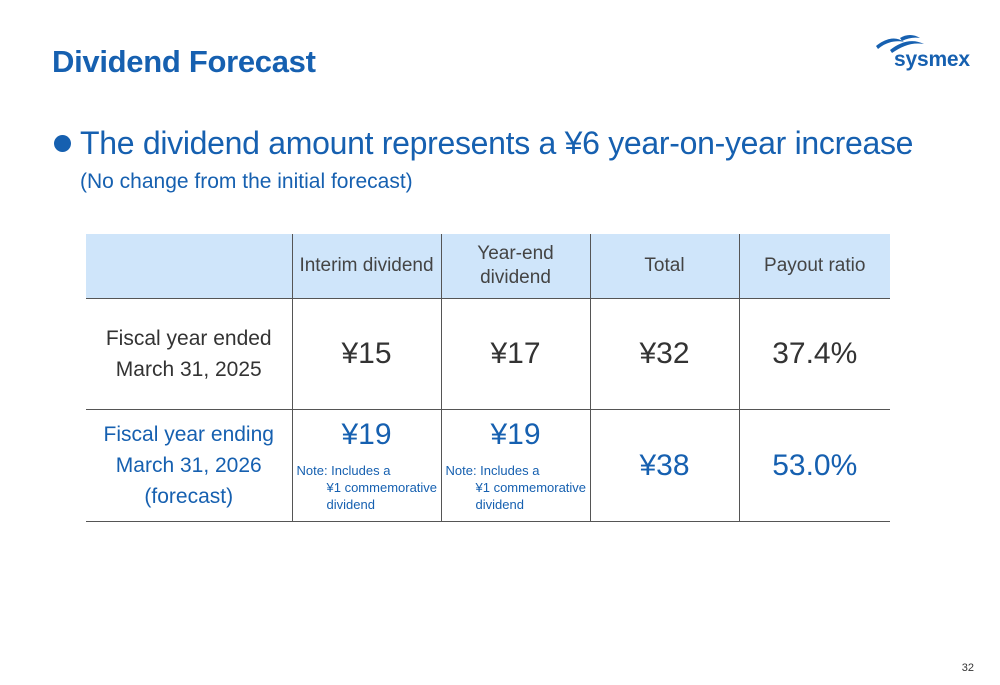 This screenshot has height=685, width=1000. I want to click on text-line: dividend, so click(515, 277).